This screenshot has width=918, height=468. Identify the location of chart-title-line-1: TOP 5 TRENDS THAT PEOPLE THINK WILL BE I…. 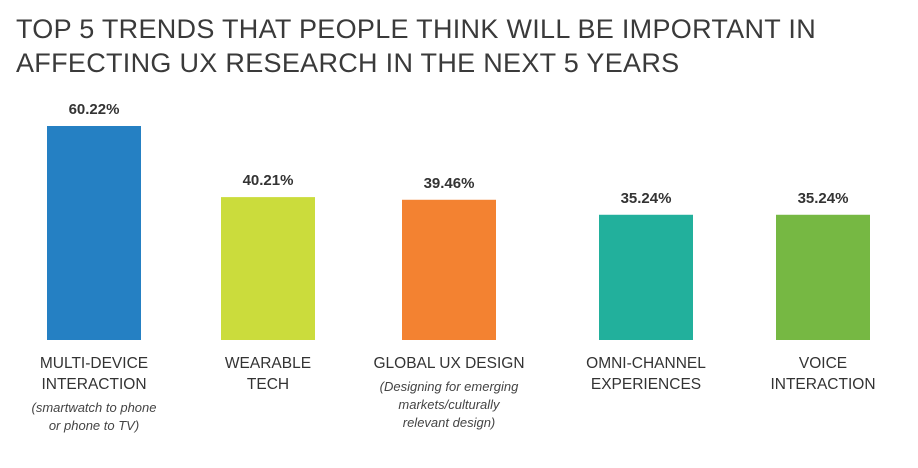
(416, 29).